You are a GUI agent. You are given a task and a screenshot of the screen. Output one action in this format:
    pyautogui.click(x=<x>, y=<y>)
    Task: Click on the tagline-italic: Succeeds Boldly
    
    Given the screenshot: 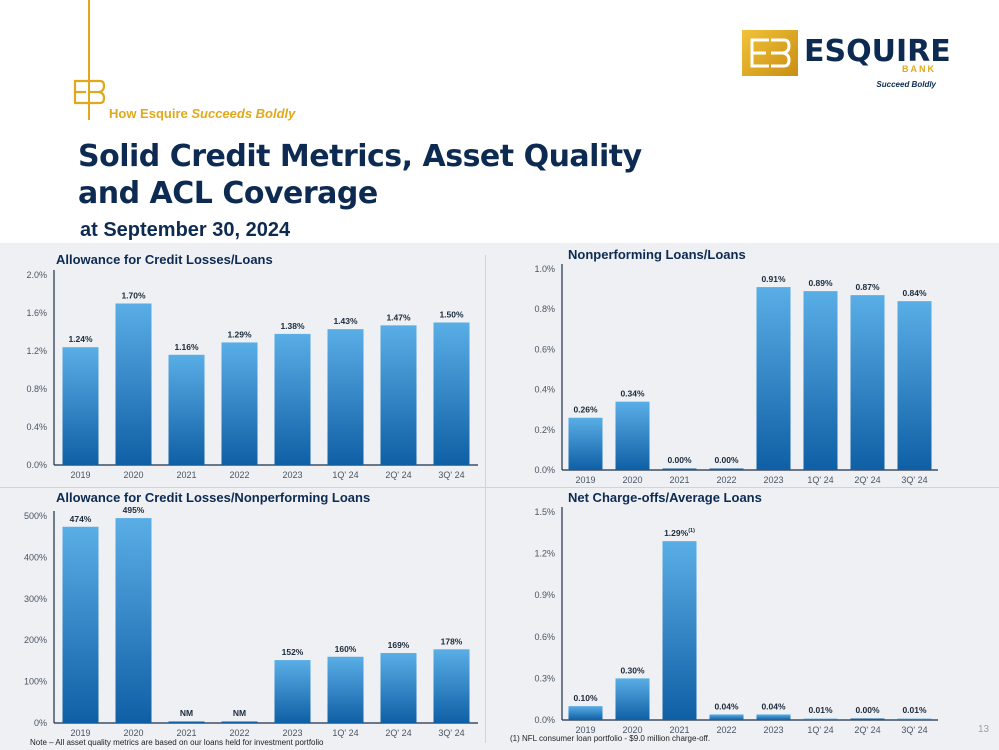 What is the action you would take?
    pyautogui.click(x=243, y=113)
    